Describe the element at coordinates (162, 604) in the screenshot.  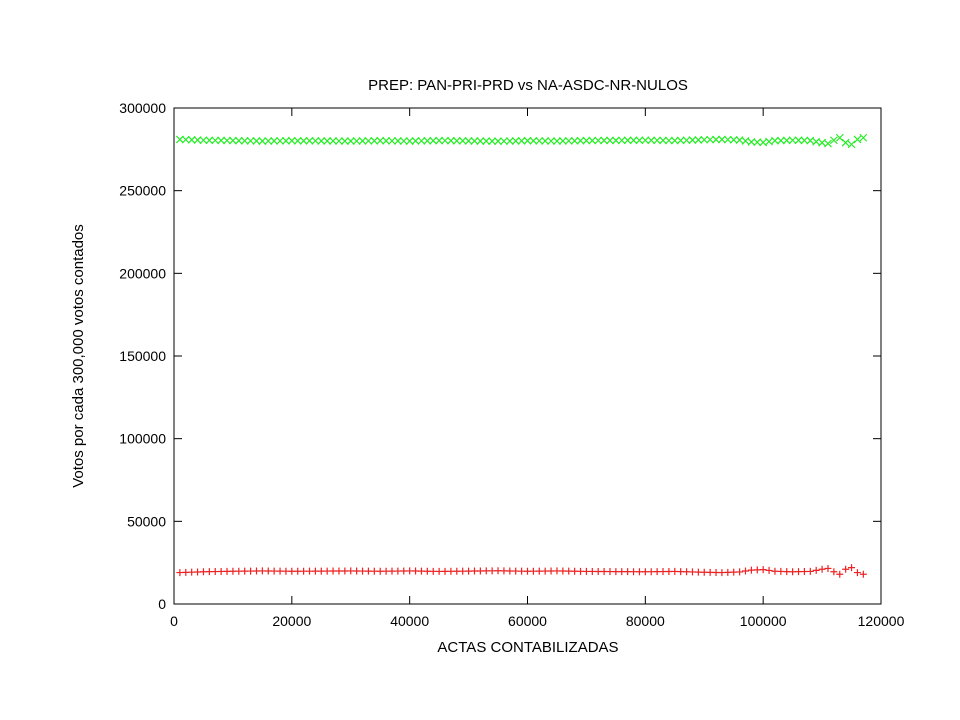
I see `y-tick-label: 0` at that location.